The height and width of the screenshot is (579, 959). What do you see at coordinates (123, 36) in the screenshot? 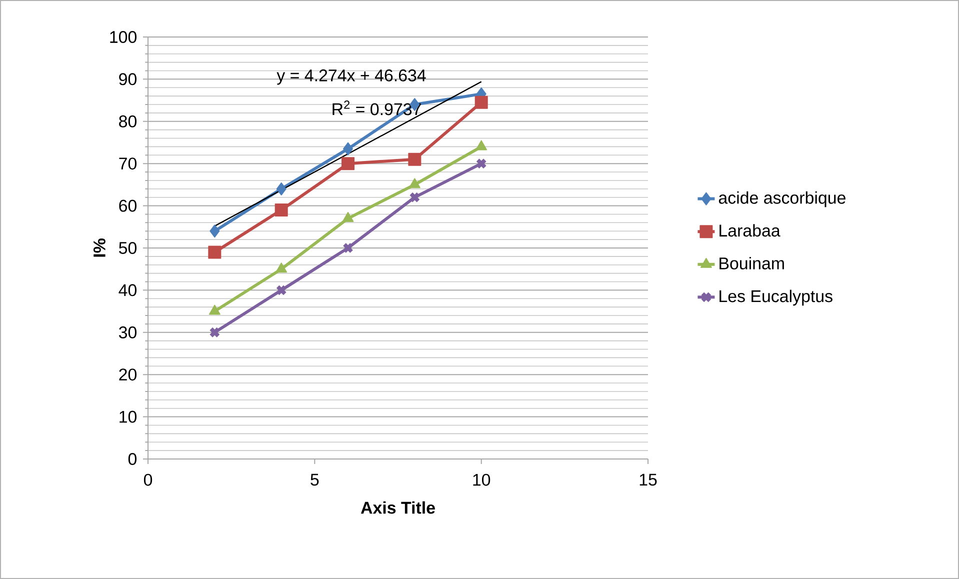
I see `y-tick-label: 100` at bounding box center [123, 36].